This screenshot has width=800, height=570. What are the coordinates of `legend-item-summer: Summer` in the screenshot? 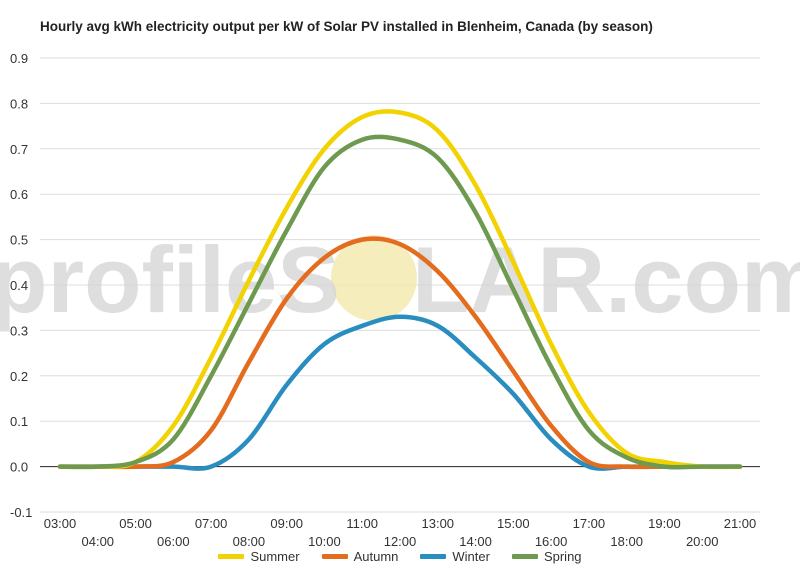 It's located at (259, 556).